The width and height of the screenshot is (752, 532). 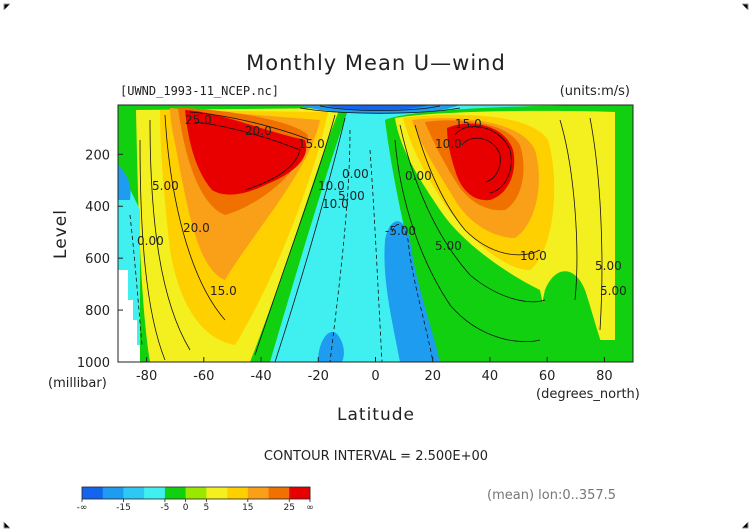 What do you see at coordinates (604, 376) in the screenshot?
I see `x-tick-label: 80` at bounding box center [604, 376].